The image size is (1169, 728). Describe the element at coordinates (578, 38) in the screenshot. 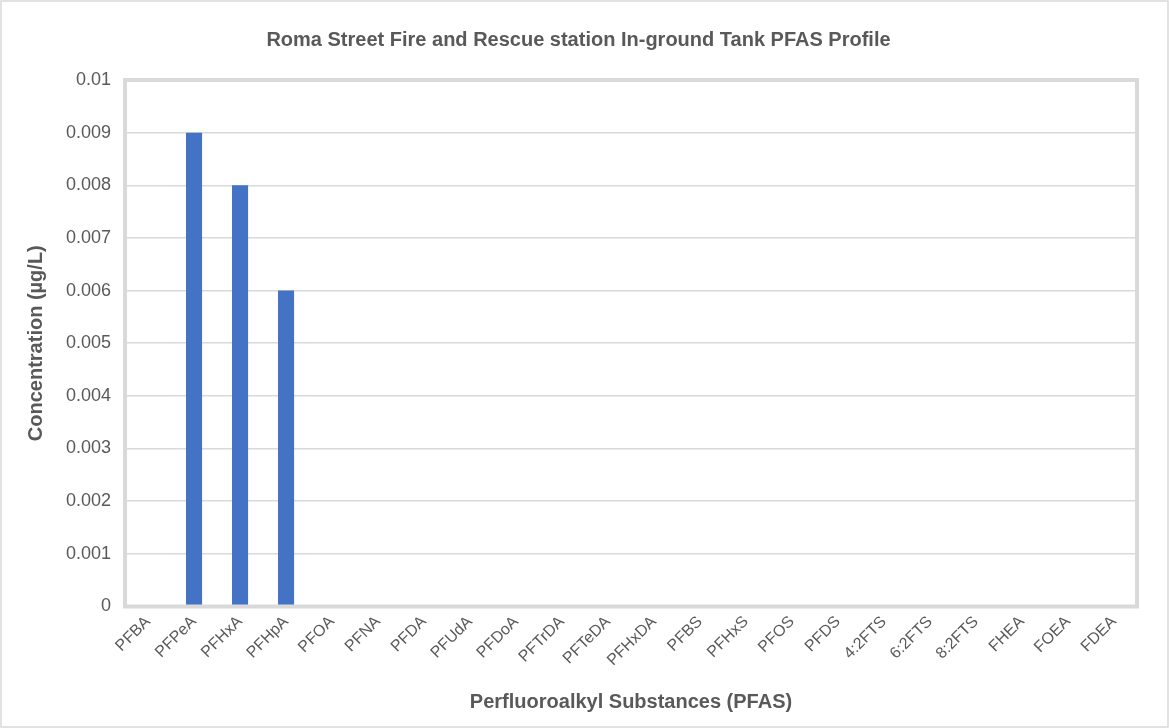

I see `chart-title: Roma Street Fire and Rescue station In-ground Tank PFAS Profile` at that location.